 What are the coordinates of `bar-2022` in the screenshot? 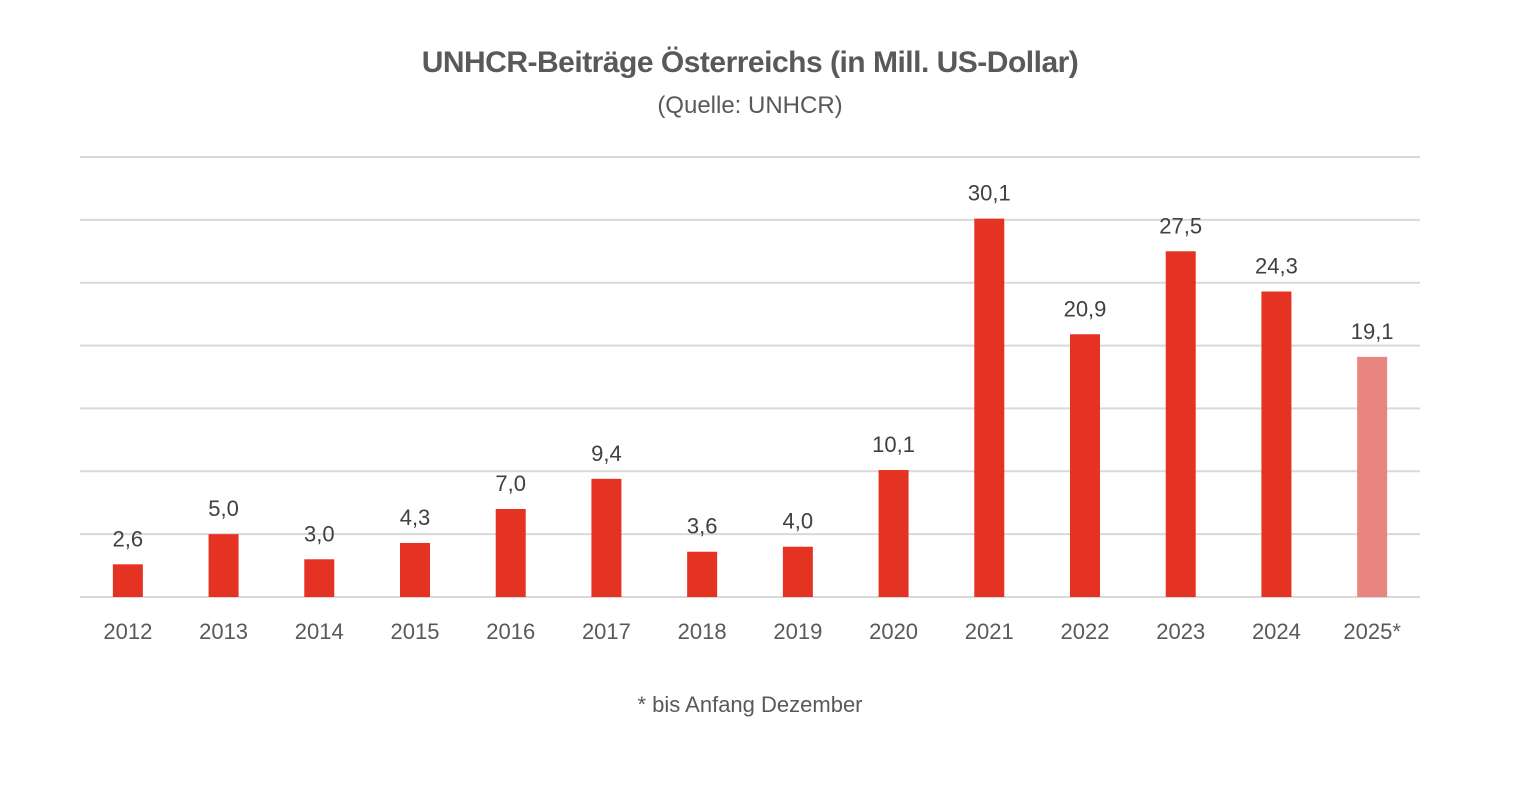 It's located at (1085, 465).